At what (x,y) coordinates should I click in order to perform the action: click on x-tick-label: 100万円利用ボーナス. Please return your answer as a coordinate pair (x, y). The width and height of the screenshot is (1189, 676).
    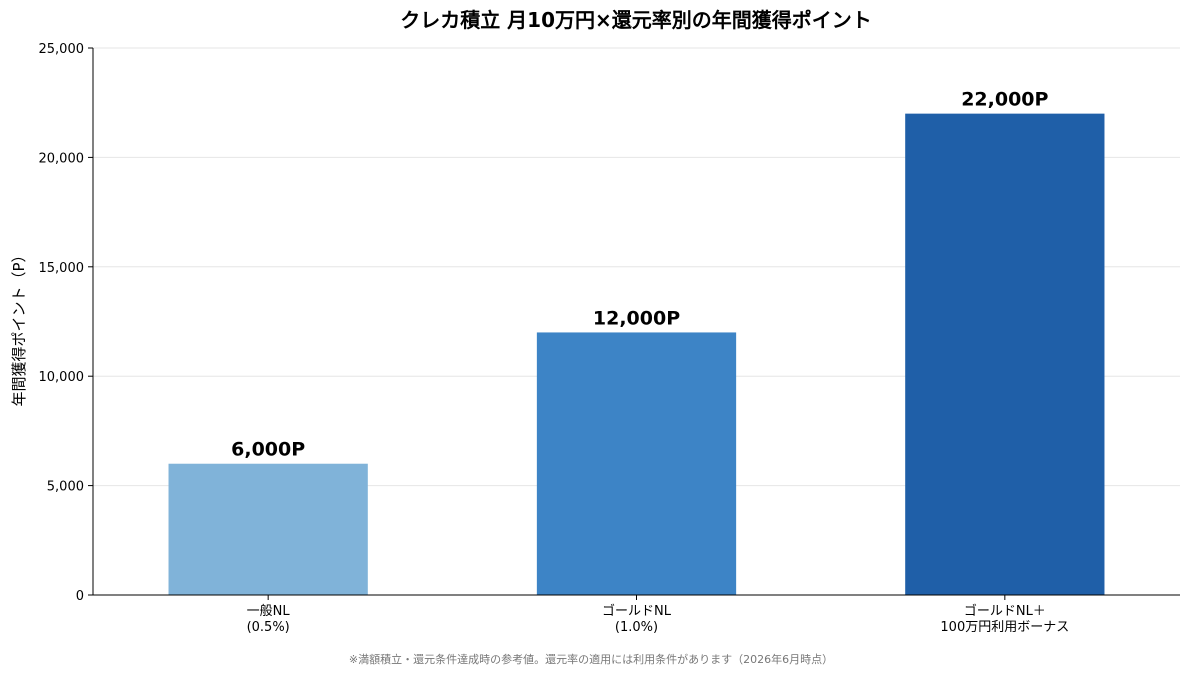
    Looking at the image, I should click on (1004, 627).